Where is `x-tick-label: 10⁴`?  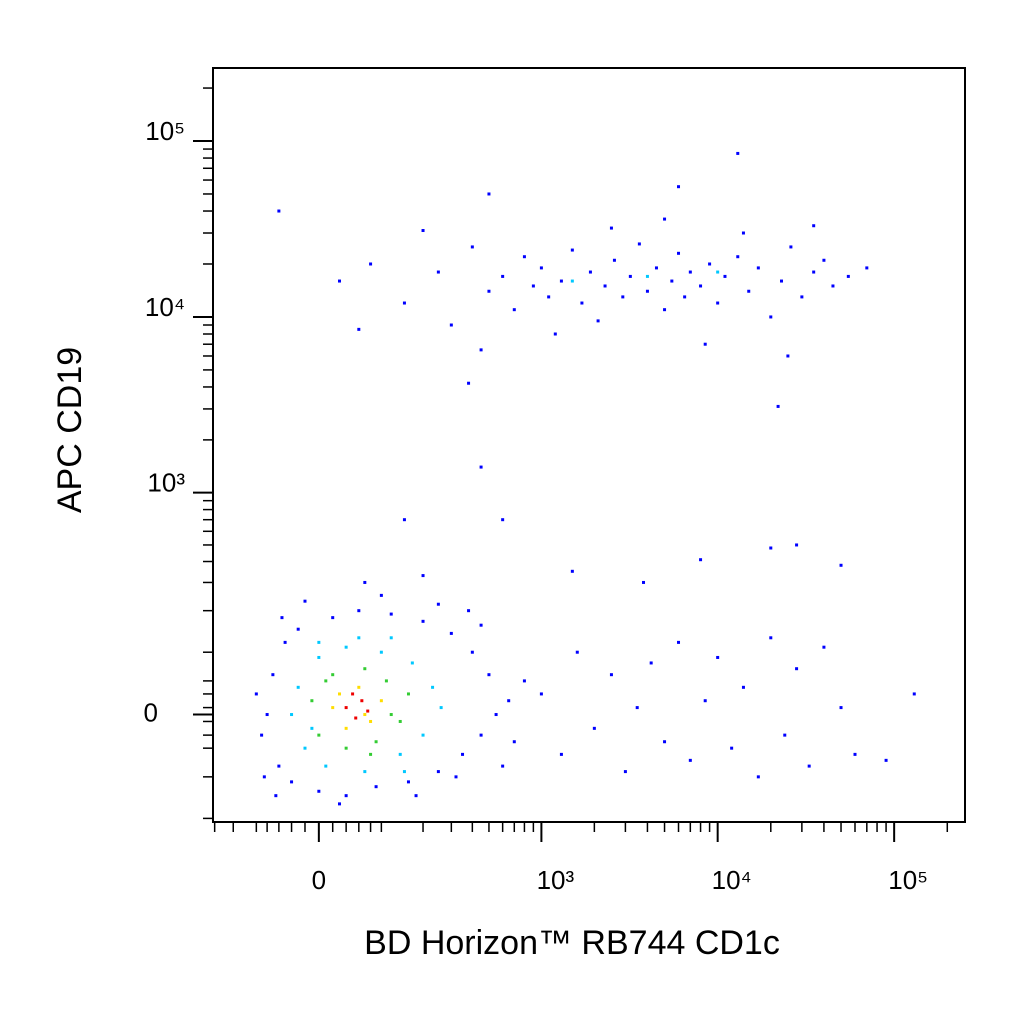 x-tick-label: 10⁴ is located at coordinates (732, 880).